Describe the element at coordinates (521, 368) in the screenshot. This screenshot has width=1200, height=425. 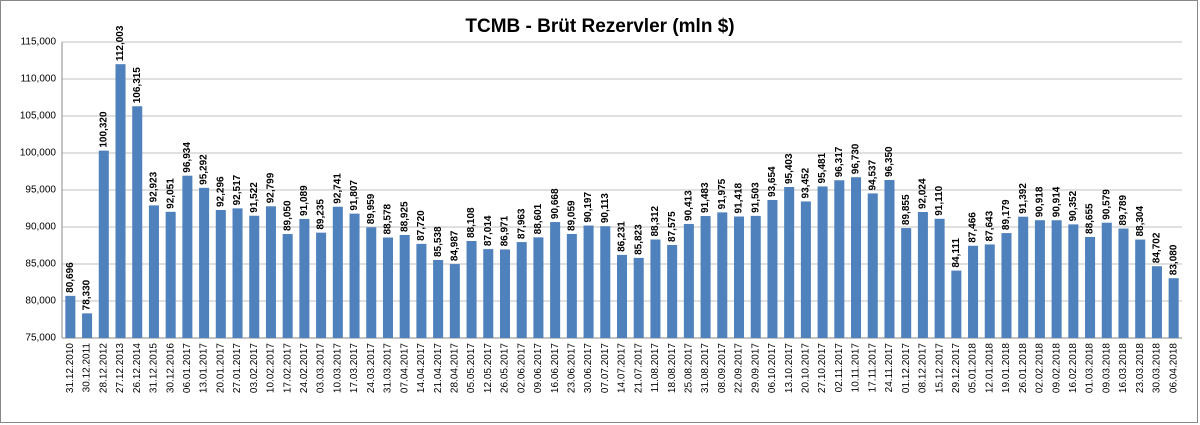
I see `x-tick-label: 02.06.2017` at that location.